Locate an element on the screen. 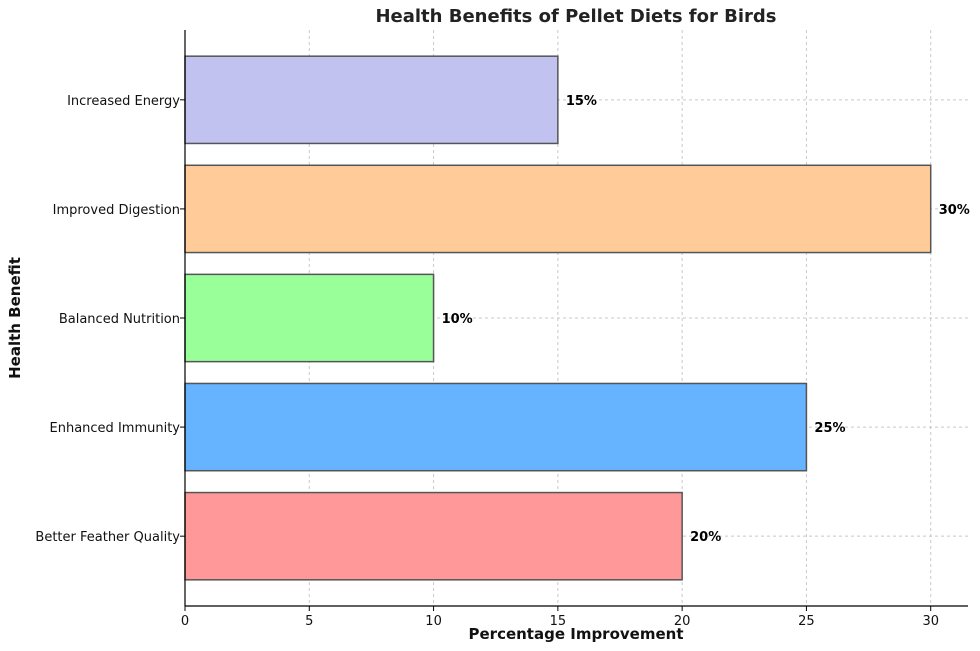  x-tick-label: 0 is located at coordinates (185, 621).